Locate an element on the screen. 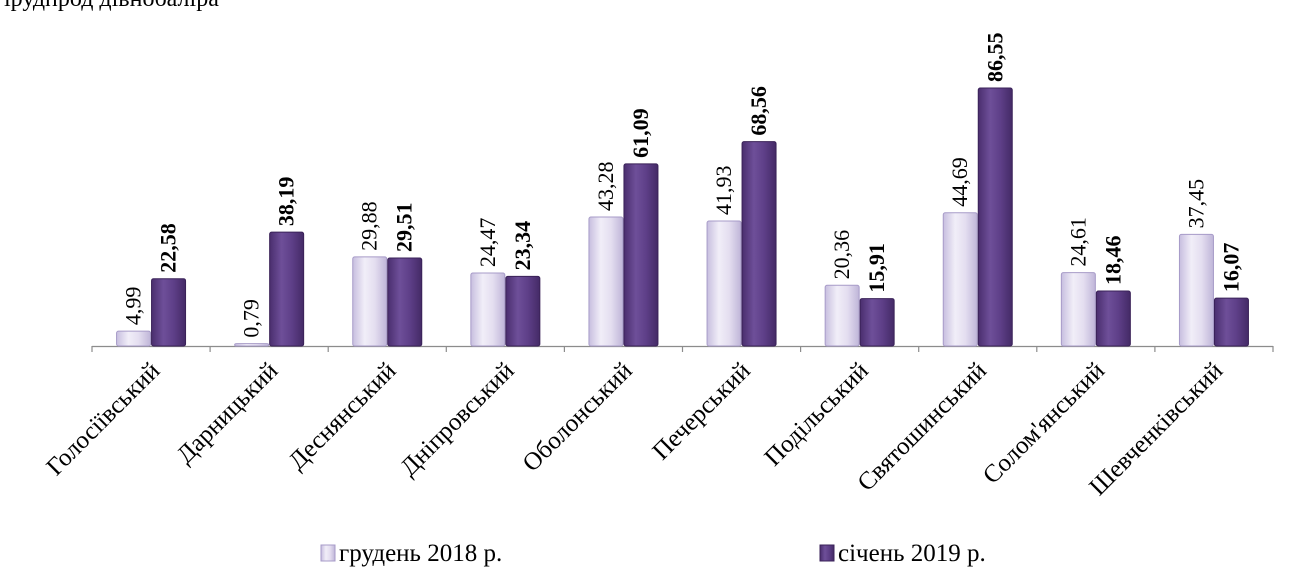 Image resolution: width=1294 pixels, height=573 pixels. category-label: Оболонський is located at coordinates (578, 417).